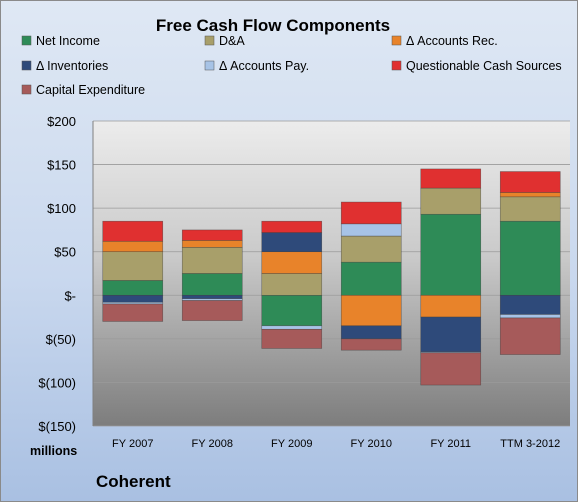 This screenshot has width=578, height=502. I want to click on bar-capital-expenditure-fy-2010, so click(371, 344).